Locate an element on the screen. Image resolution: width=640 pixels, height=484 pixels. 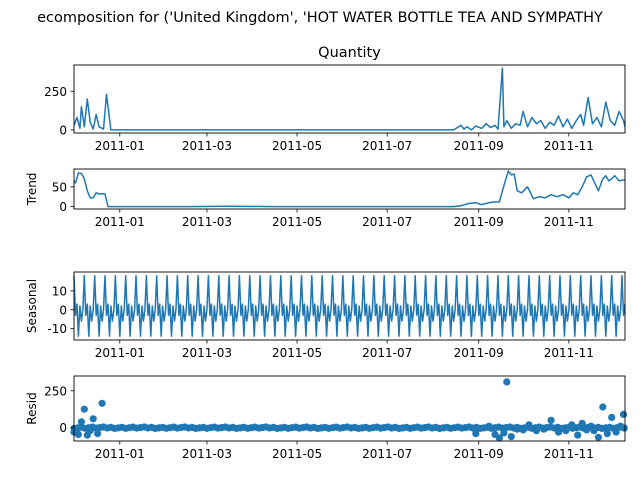
trend-x-tick-label: 2011-11 is located at coordinates (569, 222).